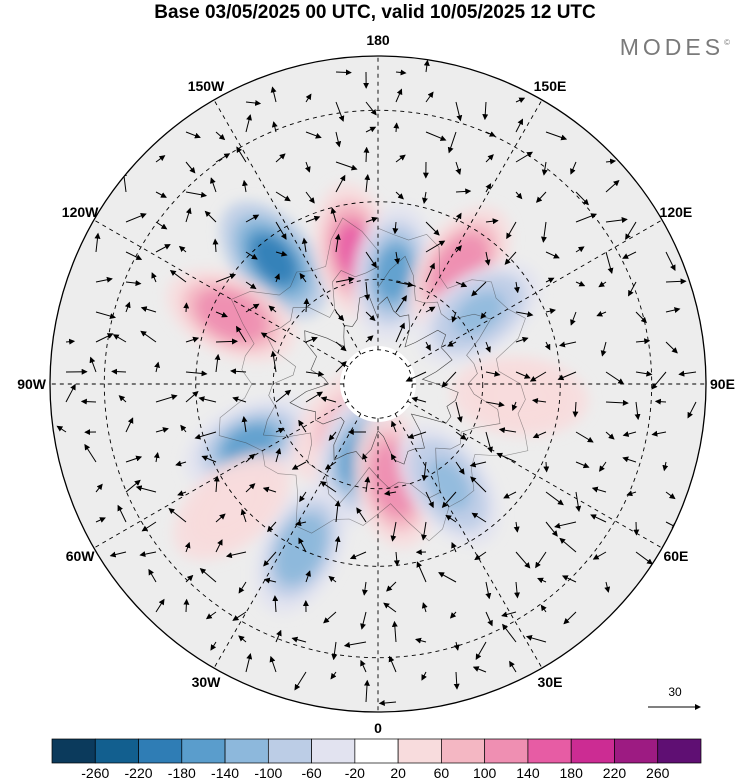 This screenshot has height=783, width=750. Describe the element at coordinates (268, 773) in the screenshot. I see `colorbar-tick-label: -100` at that location.